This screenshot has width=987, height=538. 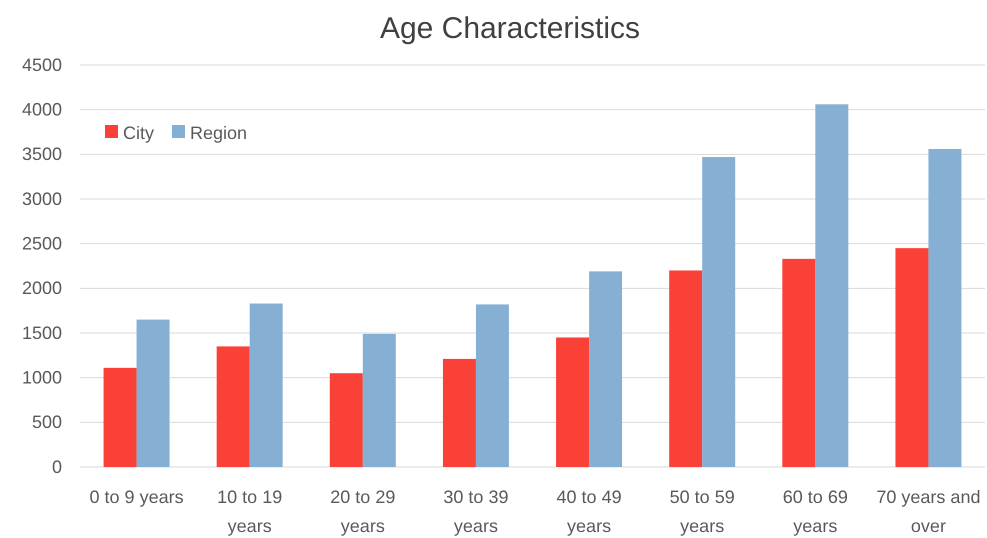 What do you see at coordinates (137, 497) in the screenshot?
I see `x-tick-label: 0 to 9 years` at bounding box center [137, 497].